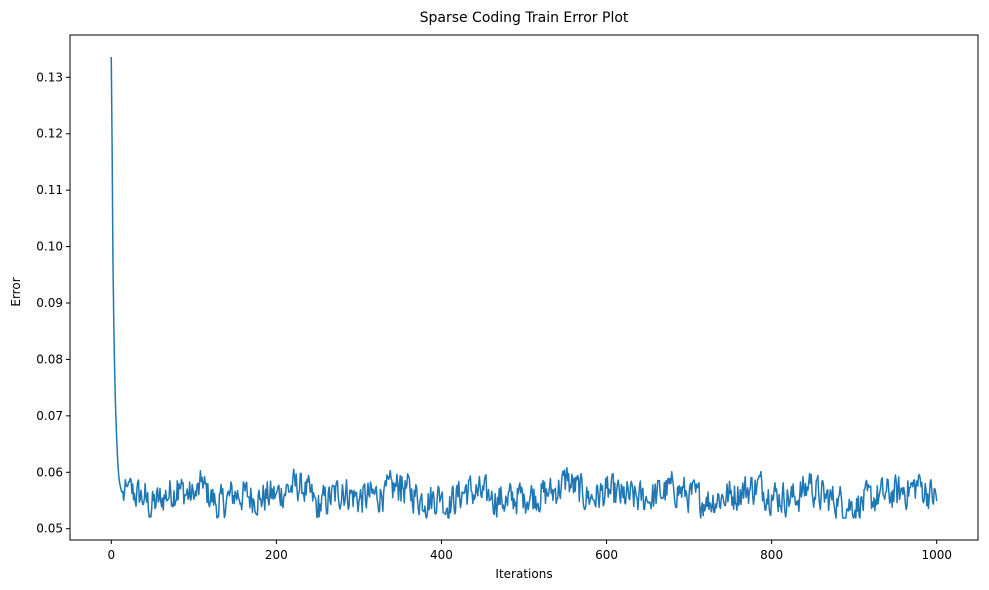  I want to click on y-axis-ticks: 0.05 0.06 0.07 0.08 0.09 0.10 0.11 0.12 0.13, so click(53, 303).